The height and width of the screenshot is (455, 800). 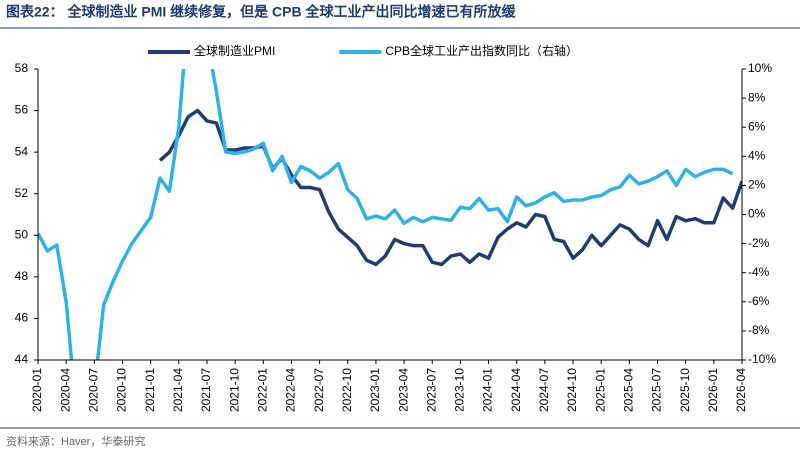 I want to click on y-tick-label: 56, so click(x=22, y=110).